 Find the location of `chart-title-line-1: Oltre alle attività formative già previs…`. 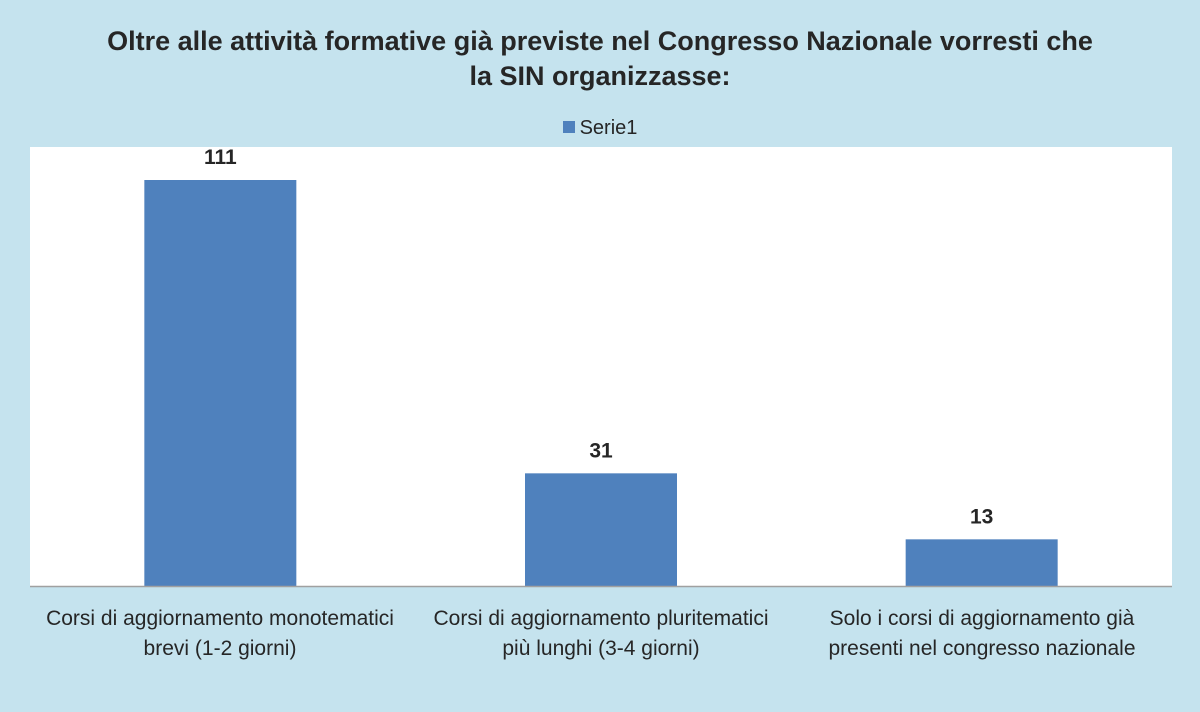

chart-title-line-1: Oltre alle attività formative già previs… is located at coordinates (600, 41).